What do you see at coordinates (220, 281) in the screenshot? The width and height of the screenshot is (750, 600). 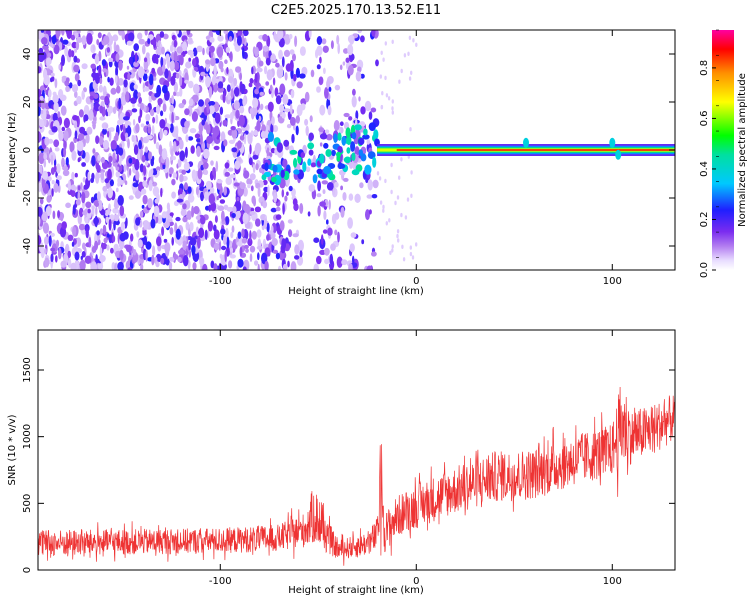 I see `x-tick-label: -100` at bounding box center [220, 281].